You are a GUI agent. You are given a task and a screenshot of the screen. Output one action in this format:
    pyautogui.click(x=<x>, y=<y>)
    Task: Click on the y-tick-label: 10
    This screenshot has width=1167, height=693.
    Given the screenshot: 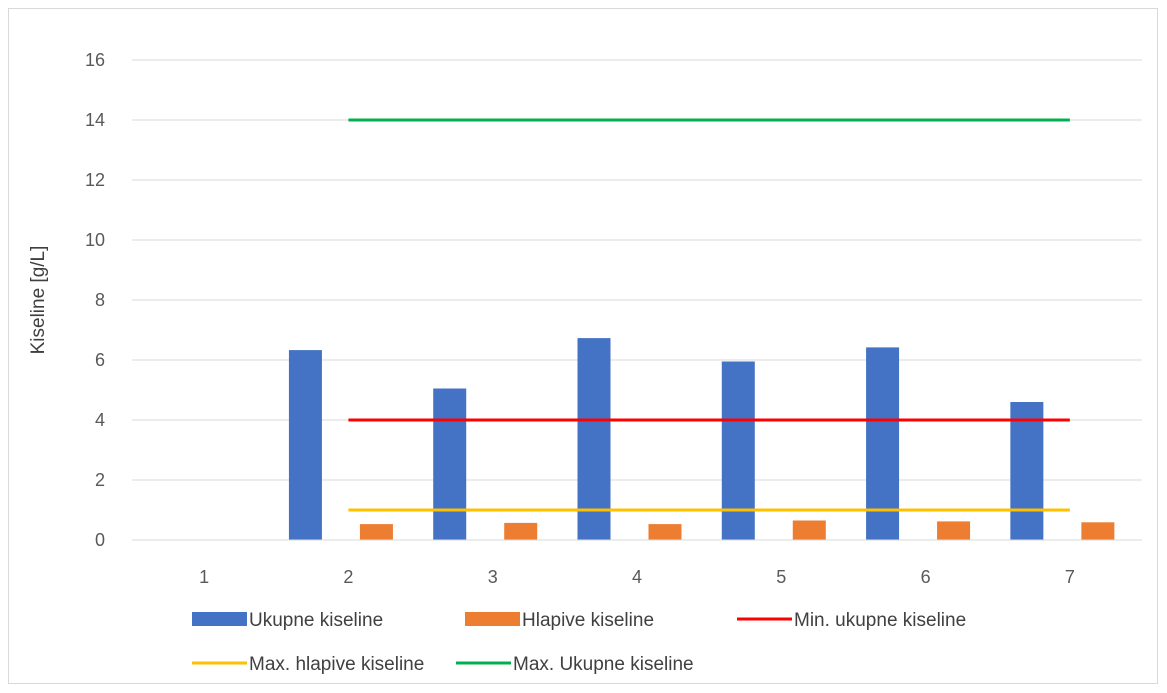 What is the action you would take?
    pyautogui.click(x=95, y=240)
    